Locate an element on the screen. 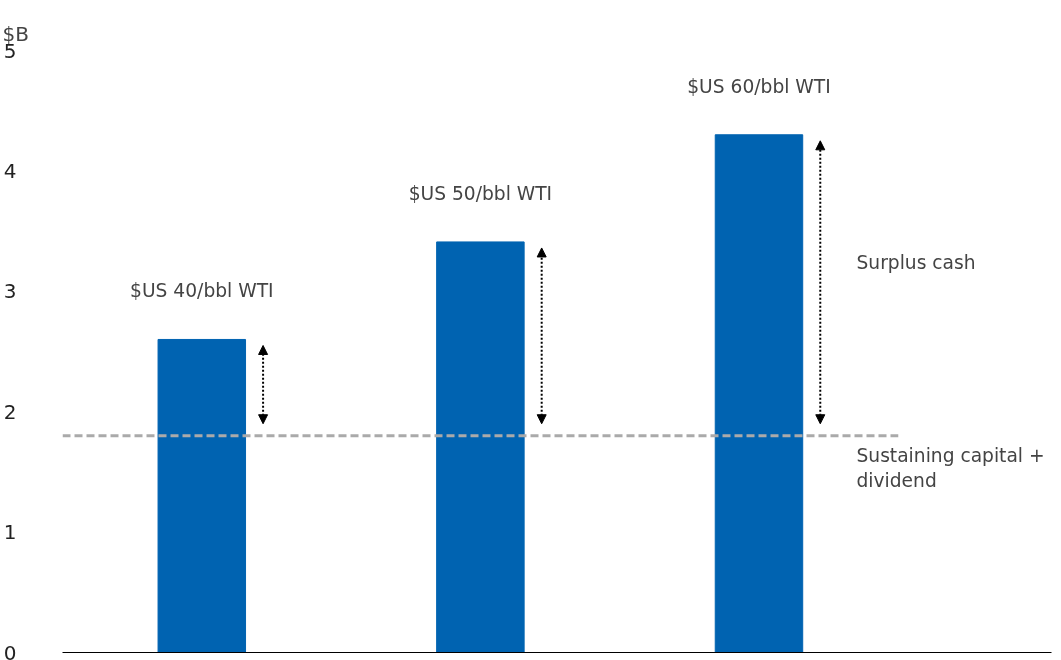  x-tick-label: $US 40/bbl WTI is located at coordinates (202, 291).